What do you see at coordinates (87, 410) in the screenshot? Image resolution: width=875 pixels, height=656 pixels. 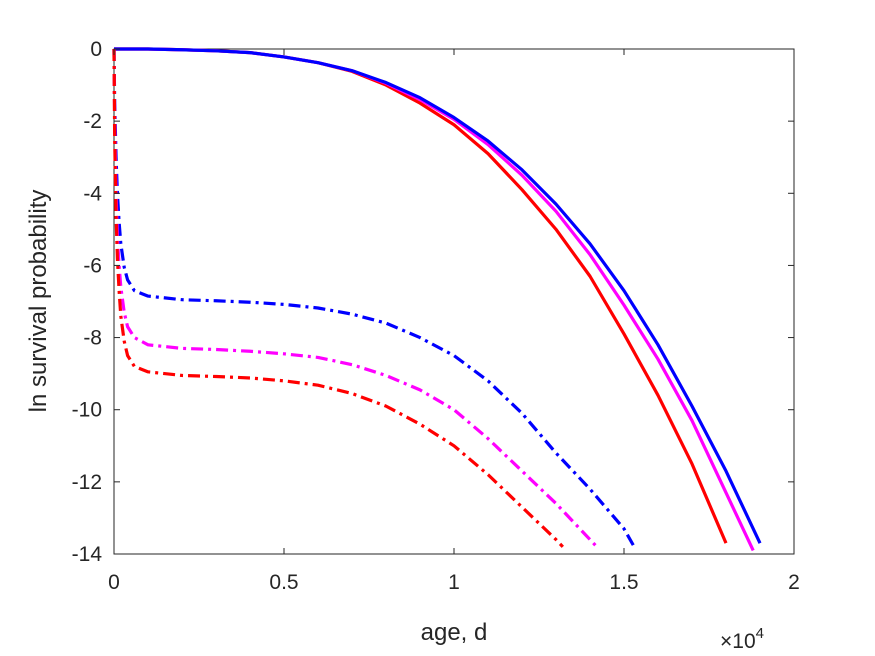 I see `y-tick-label: -10` at bounding box center [87, 410].